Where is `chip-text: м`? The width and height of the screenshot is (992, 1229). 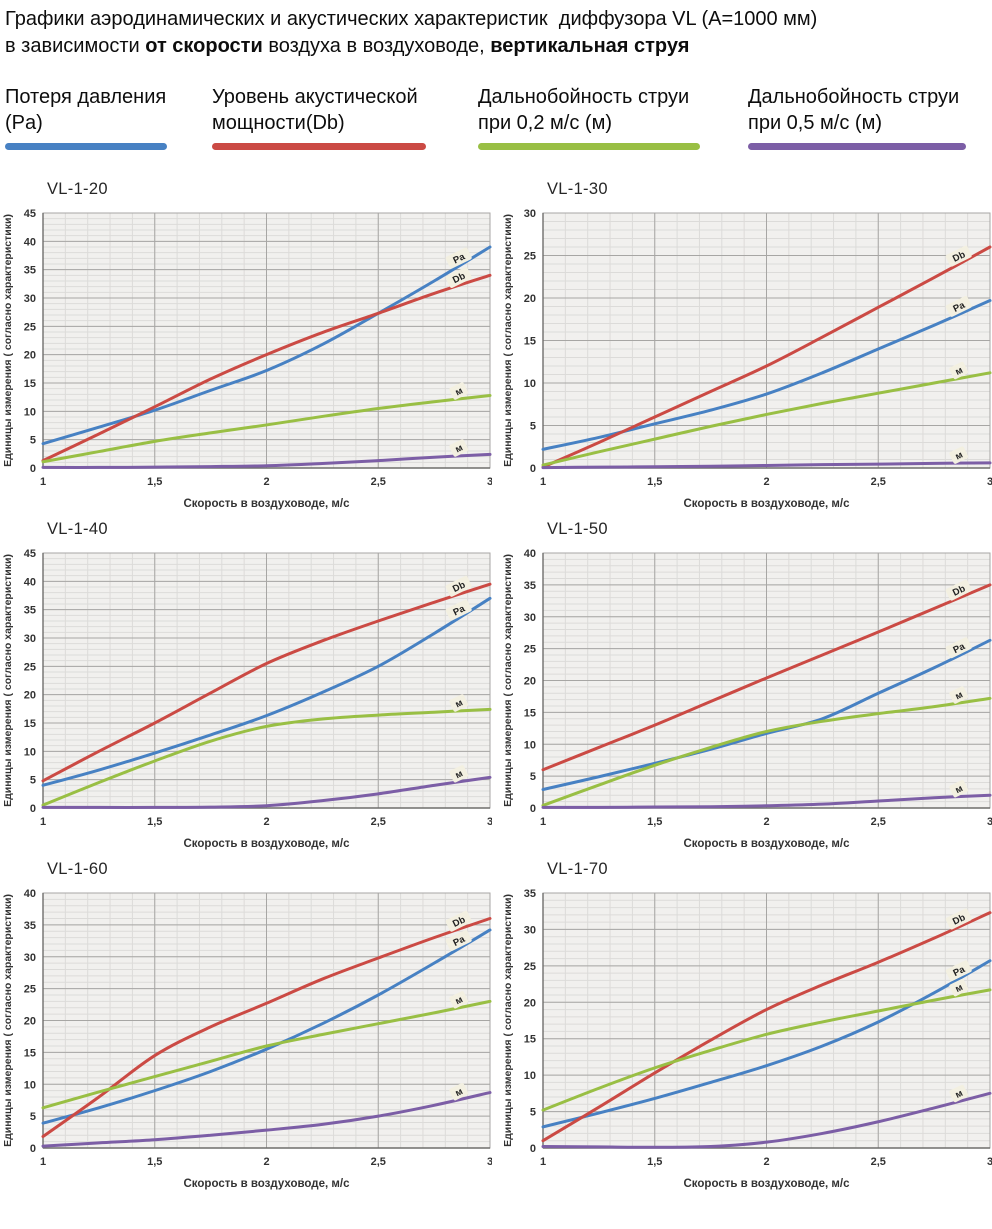
chip-text: м is located at coordinates (459, 703).